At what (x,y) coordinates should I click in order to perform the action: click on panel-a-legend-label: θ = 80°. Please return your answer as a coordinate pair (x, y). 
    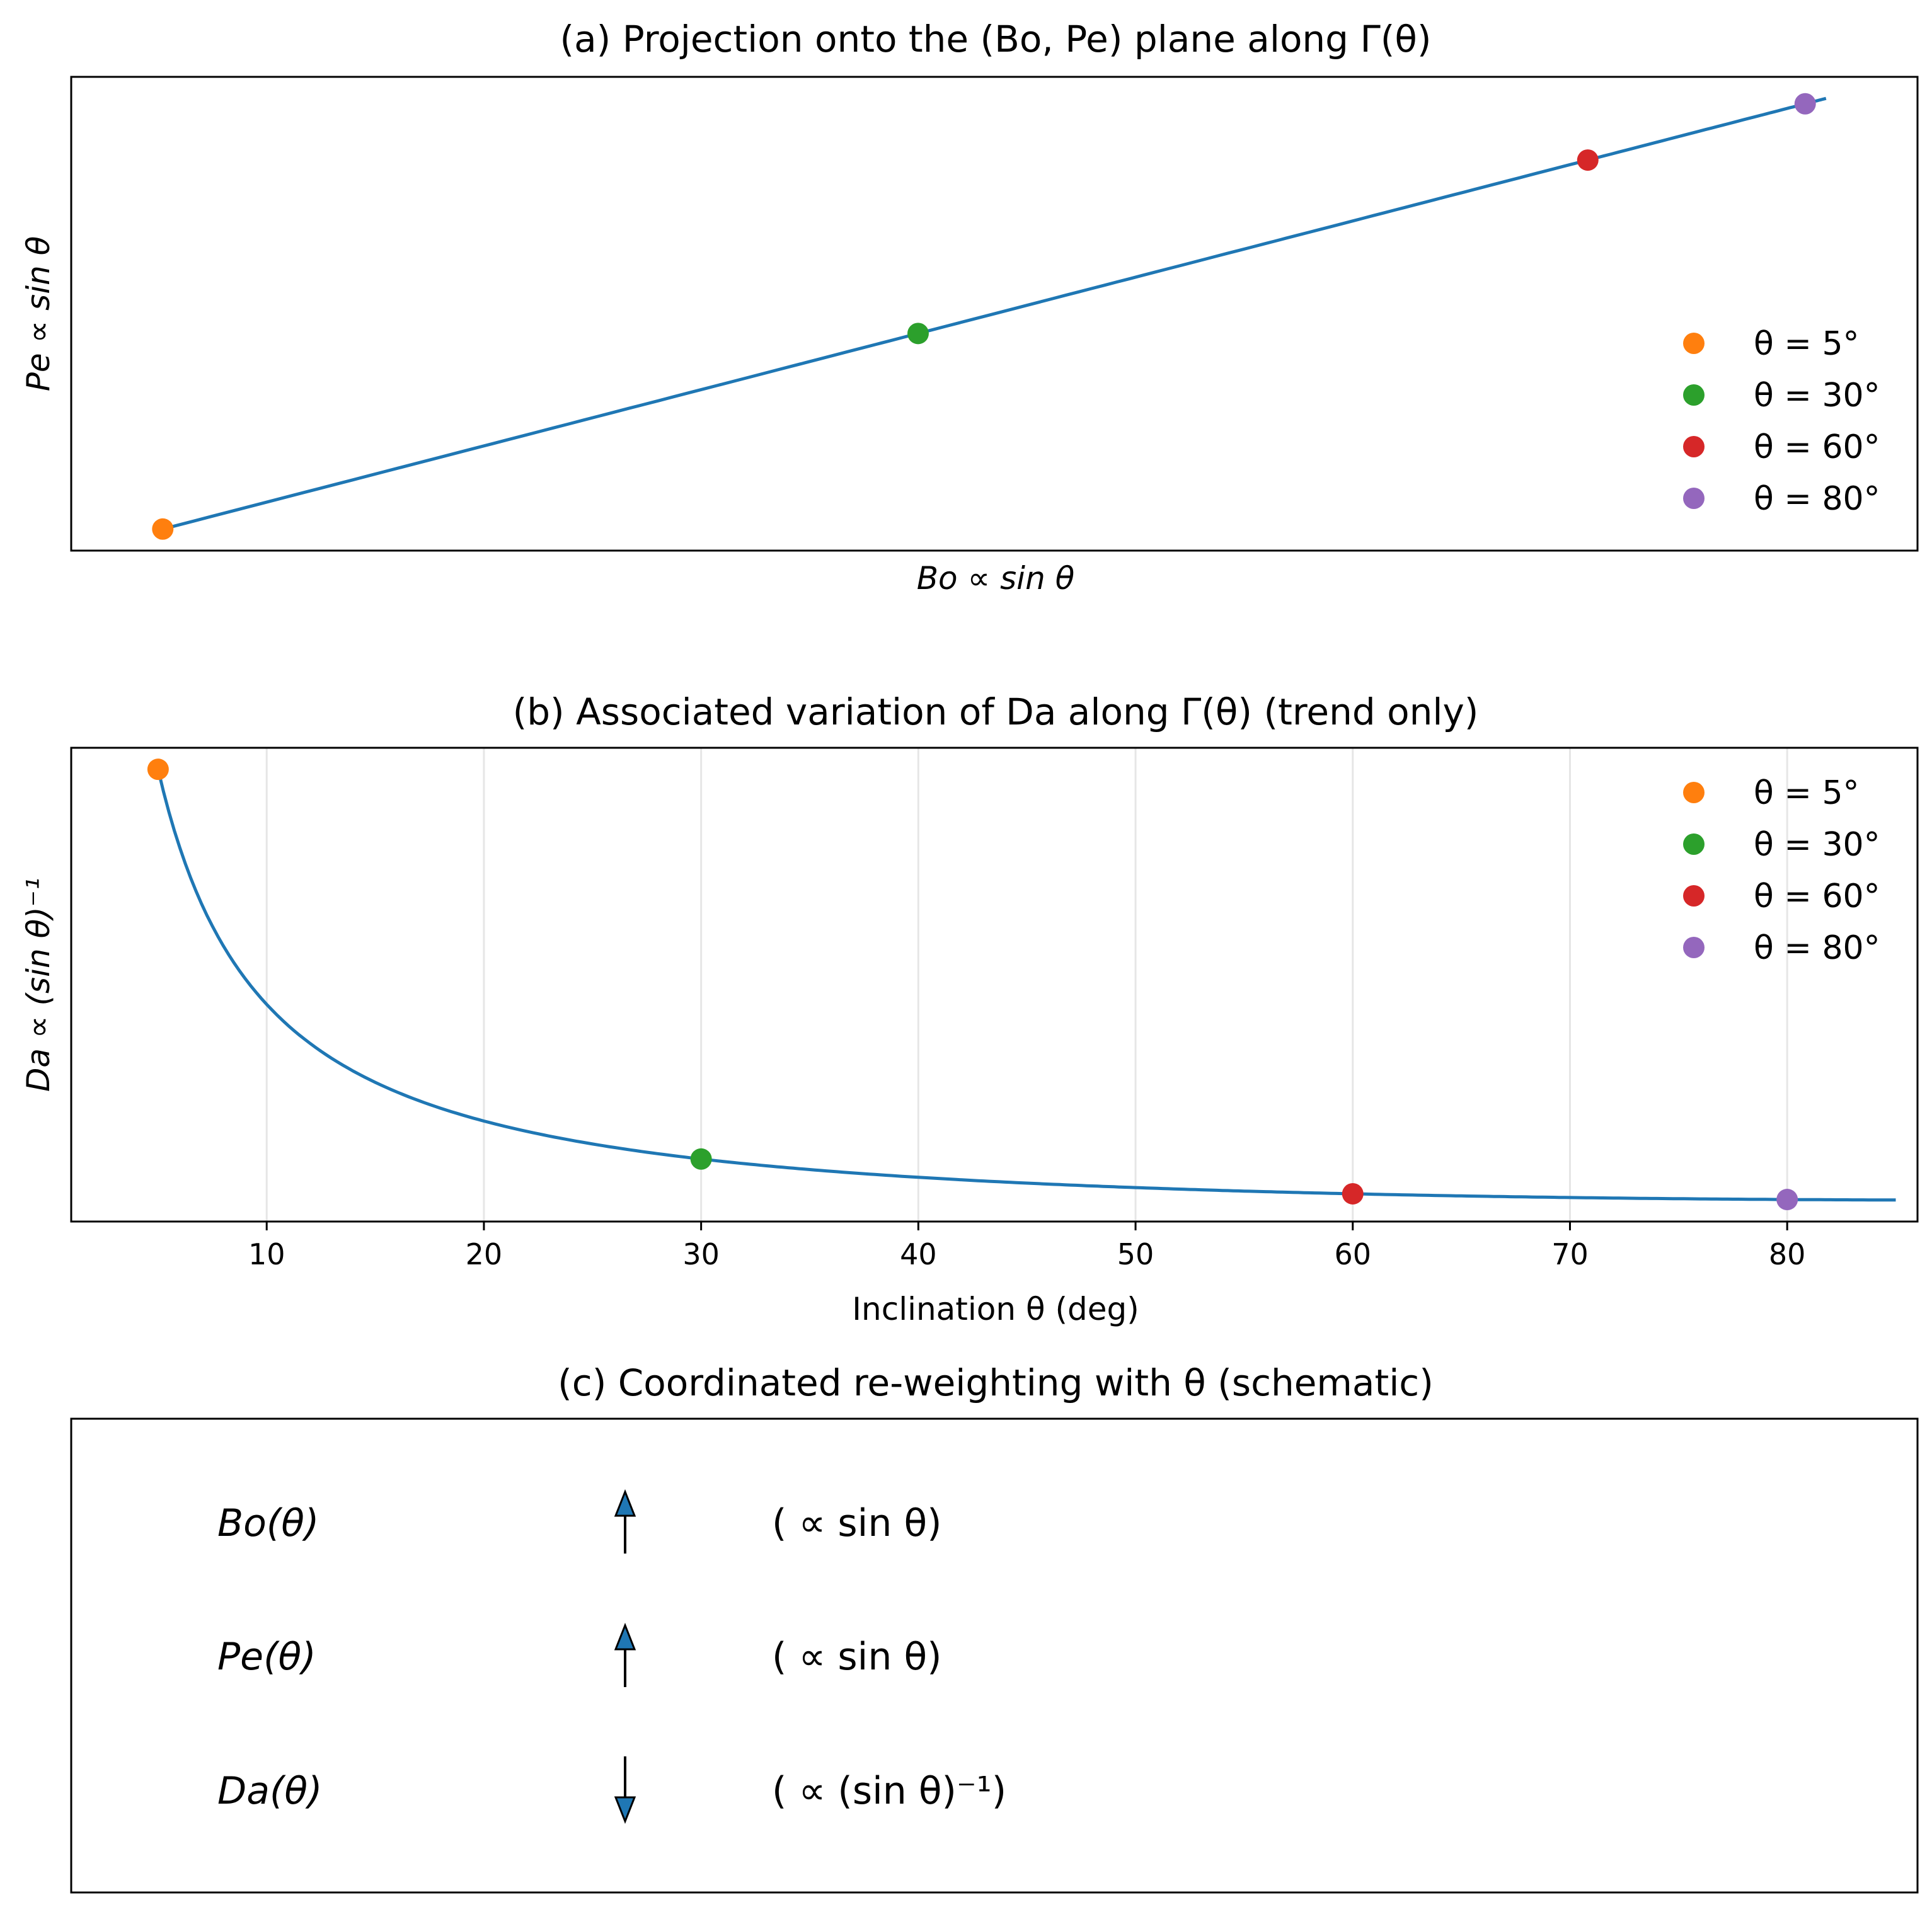
    Looking at the image, I should click on (1817, 499).